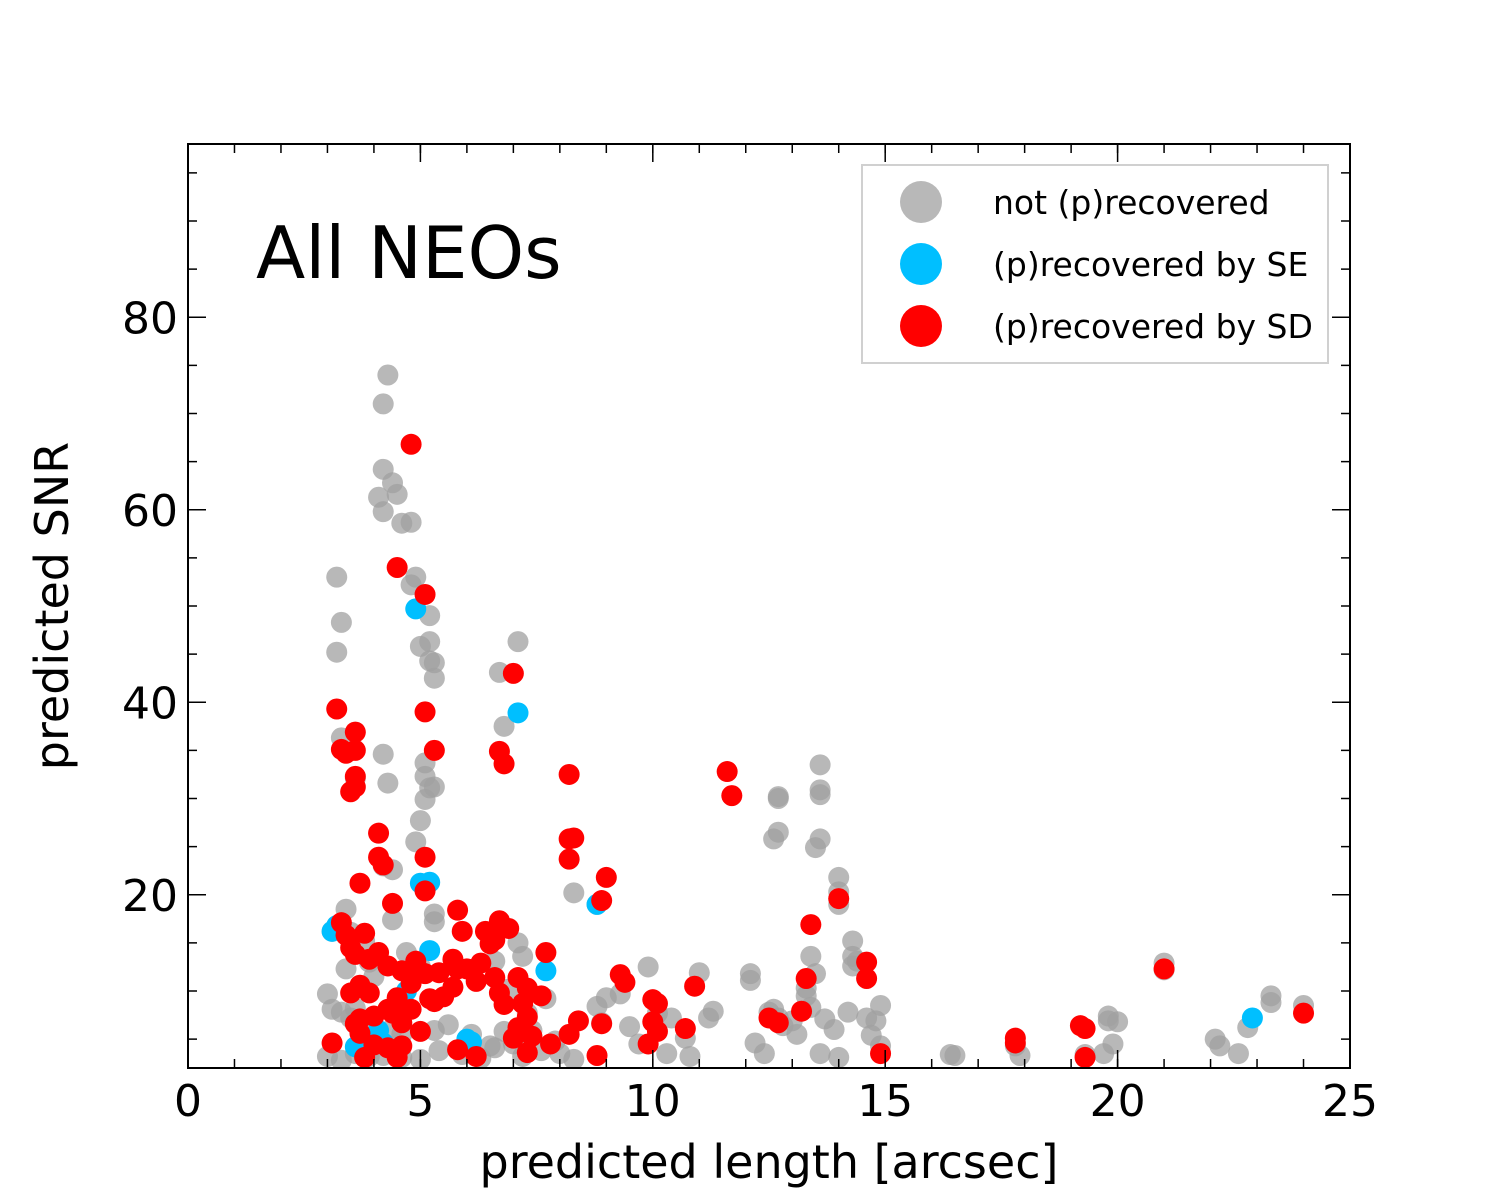  I want to click on legend-label-not-recovered: not (p)recovered, so click(1131, 202).